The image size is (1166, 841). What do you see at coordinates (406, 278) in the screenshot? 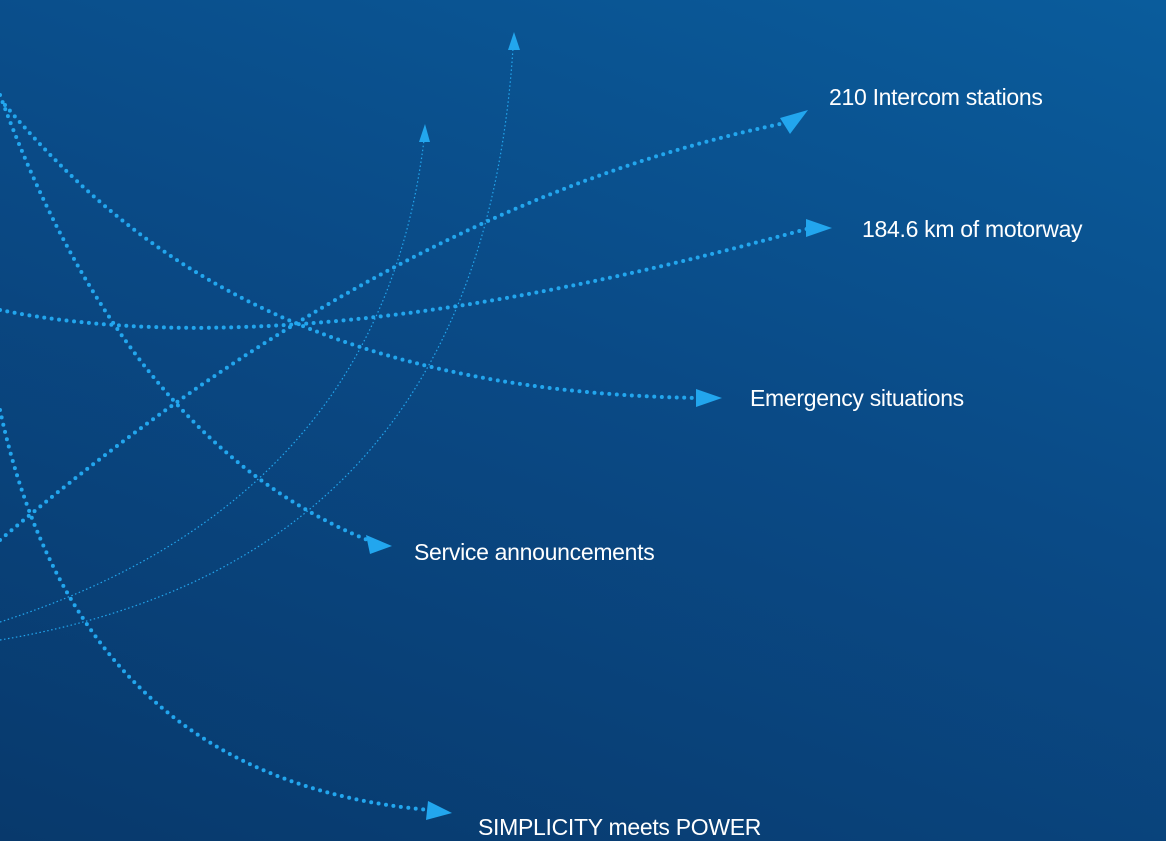
I see `curve` at bounding box center [406, 278].